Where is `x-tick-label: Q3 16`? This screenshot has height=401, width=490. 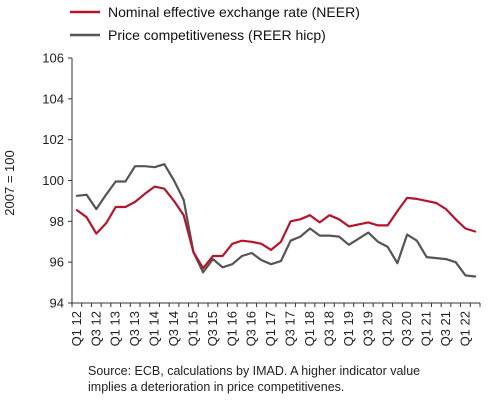
x-tick-label: Q3 16 is located at coordinates (251, 328).